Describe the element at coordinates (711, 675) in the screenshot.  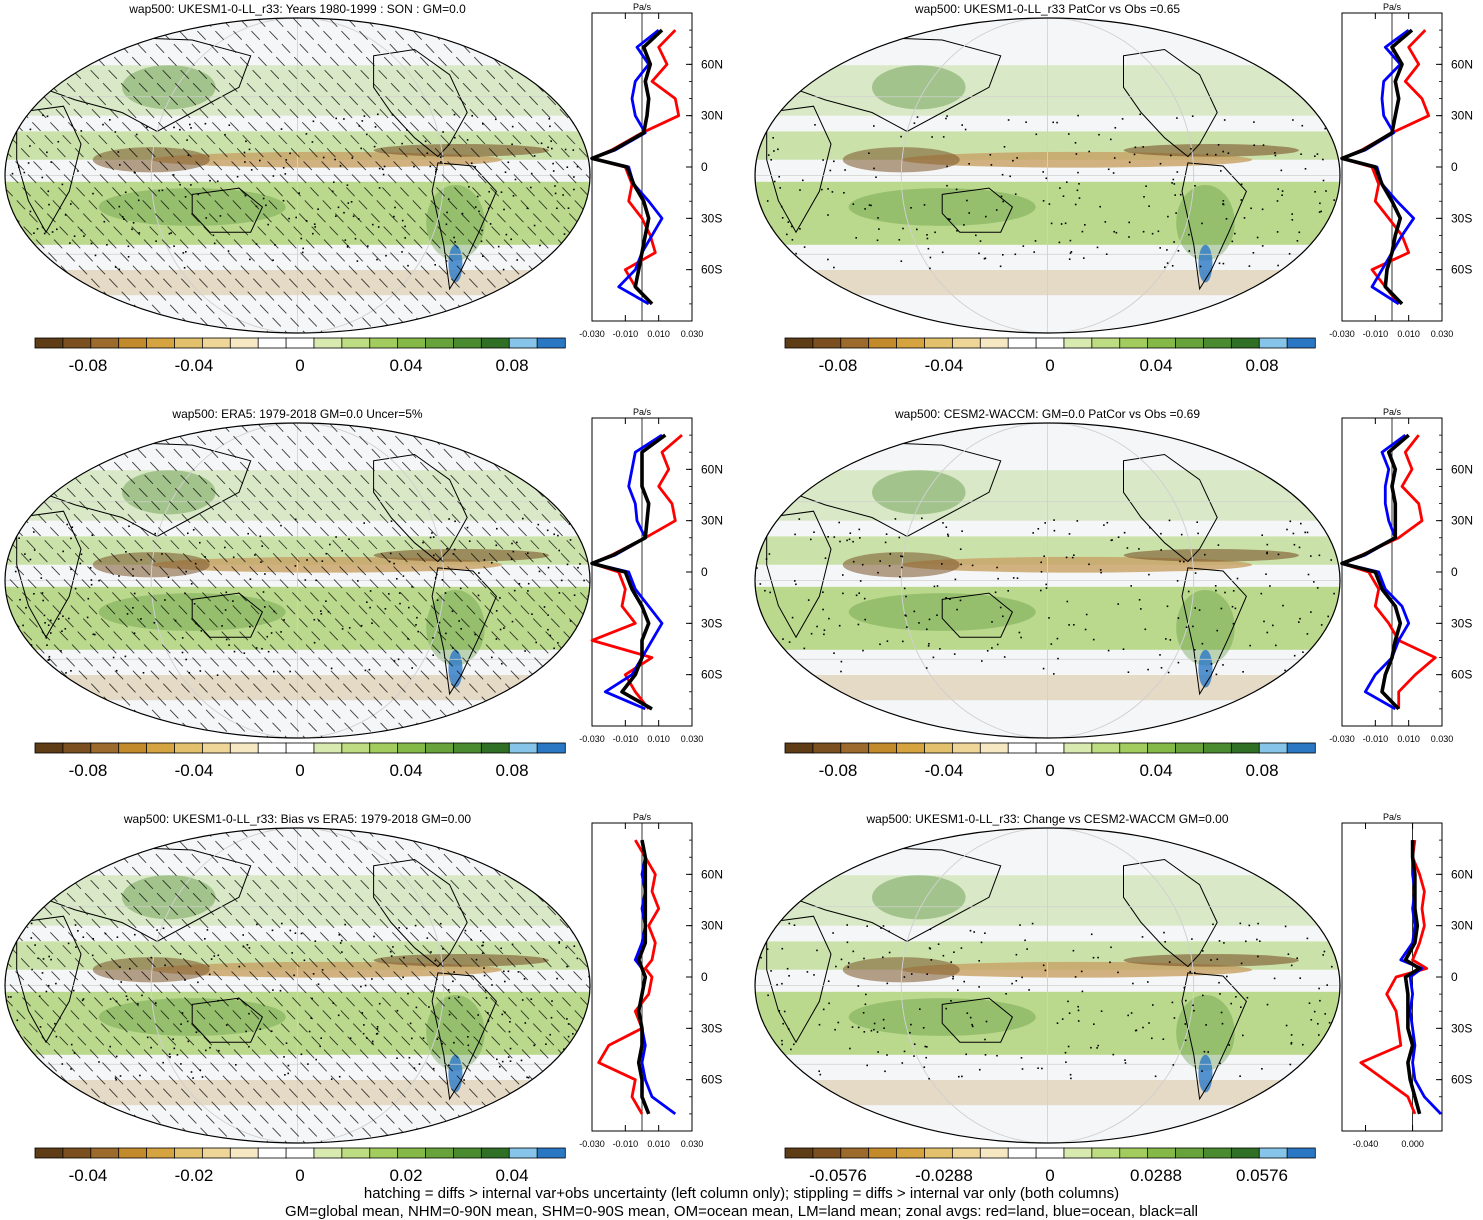
I see `lat-tick-label: 60S` at that location.